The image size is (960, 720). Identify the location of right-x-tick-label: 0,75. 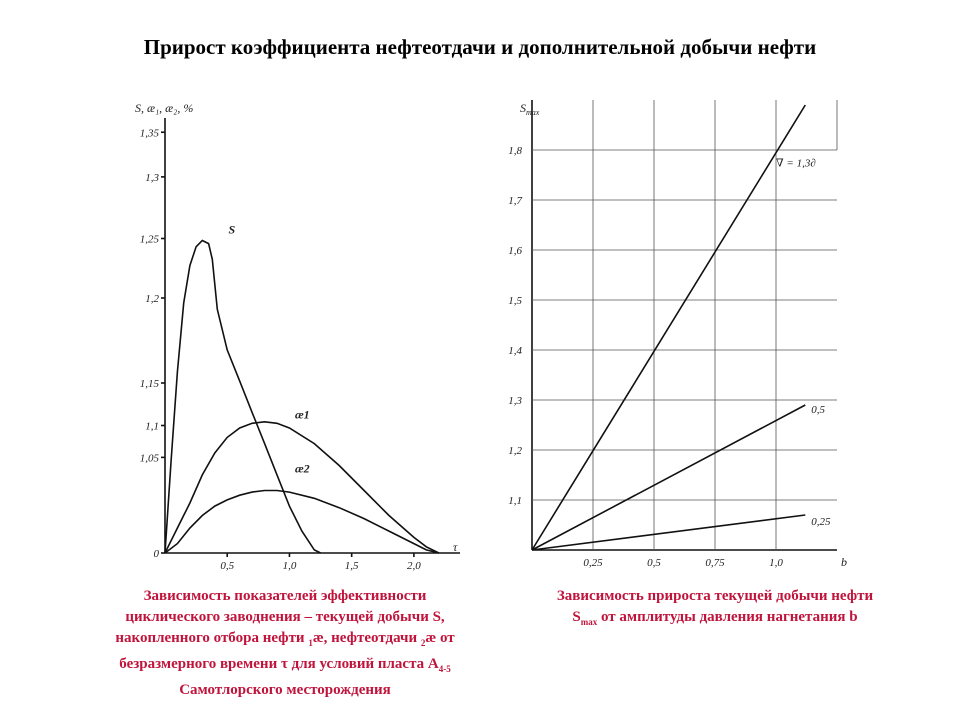
(715, 563).